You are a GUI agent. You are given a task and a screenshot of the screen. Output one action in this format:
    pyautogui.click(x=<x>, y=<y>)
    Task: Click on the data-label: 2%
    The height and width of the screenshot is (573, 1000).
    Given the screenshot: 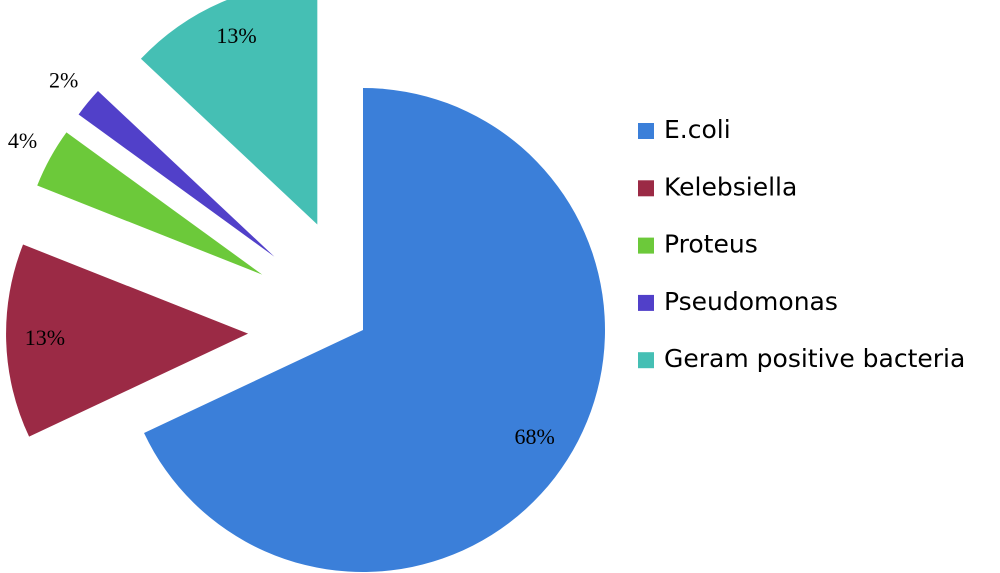 What is the action you would take?
    pyautogui.click(x=63, y=79)
    